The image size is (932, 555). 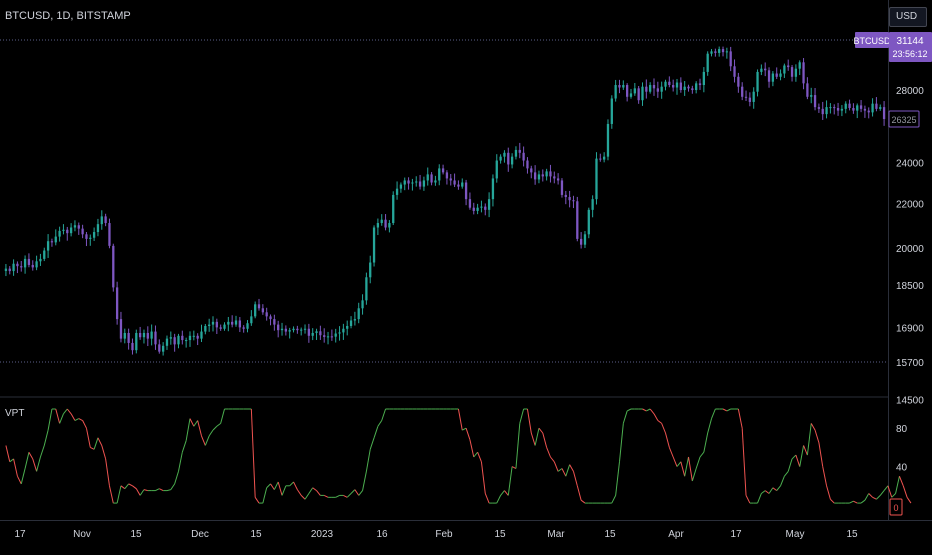 What do you see at coordinates (910, 246) in the screenshot?
I see `price-axis: 28000 24000 22000 20000 18500 16900 15700 14500` at bounding box center [910, 246].